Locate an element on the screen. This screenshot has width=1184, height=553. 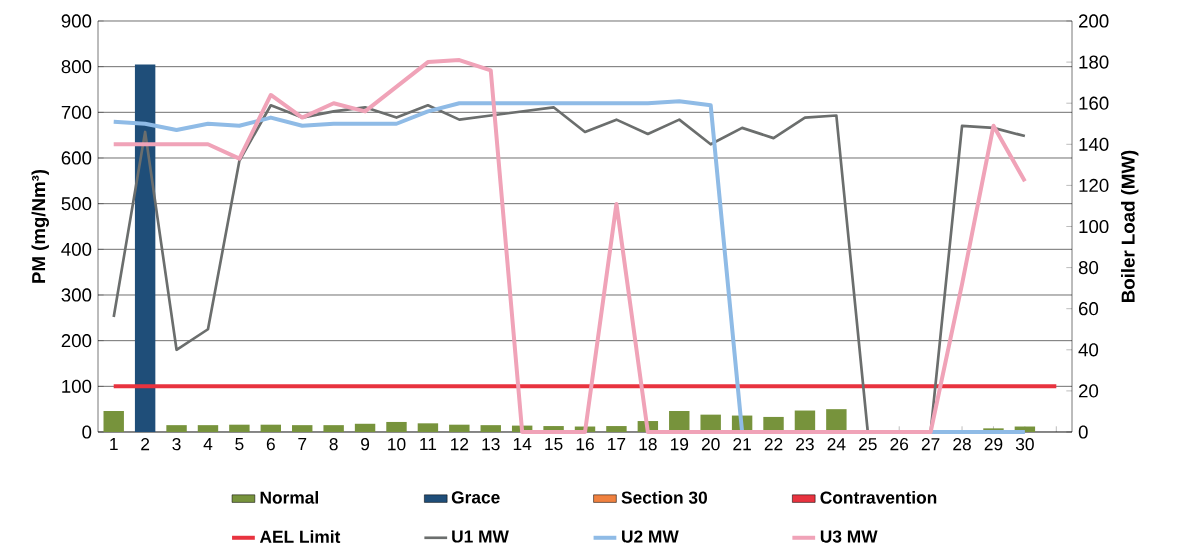
x-tick-label: 1 is located at coordinates (114, 444).